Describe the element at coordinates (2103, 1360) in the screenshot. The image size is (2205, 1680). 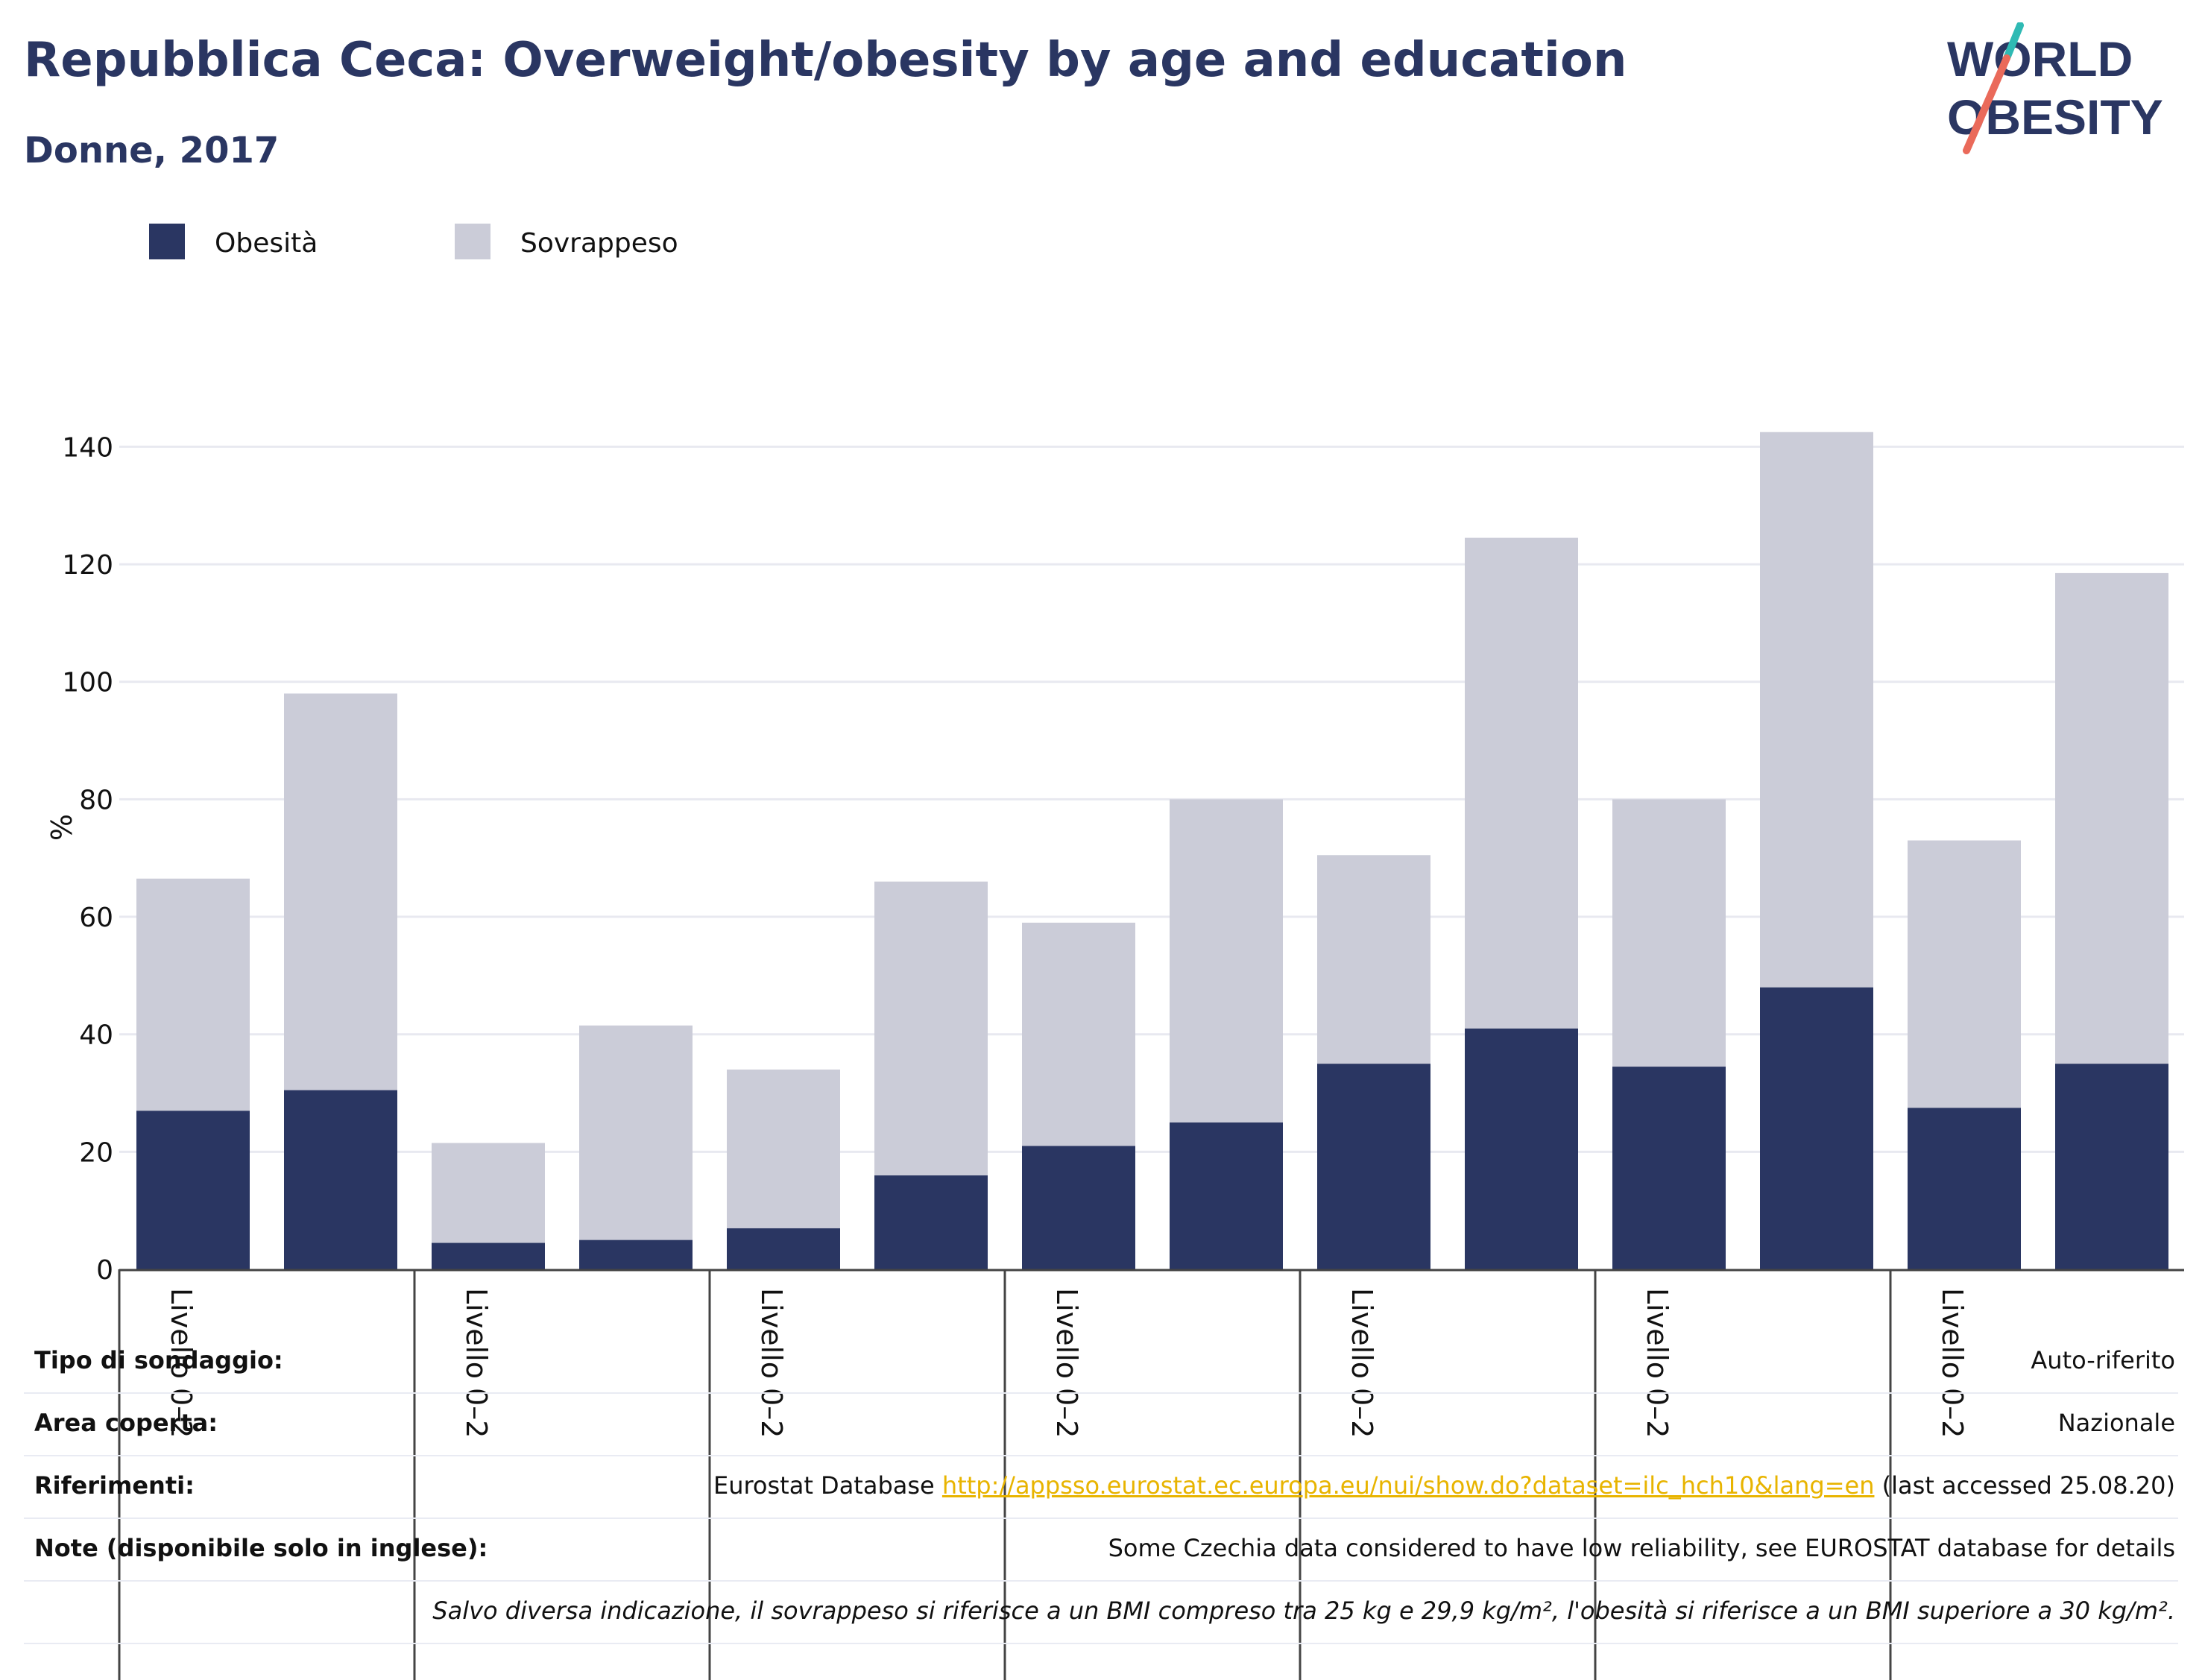
I see `source-row-value: Auto-riferito` at that location.